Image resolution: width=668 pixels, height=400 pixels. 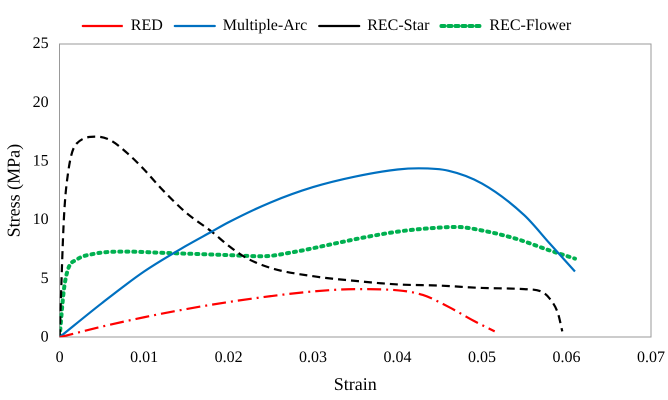 What do you see at coordinates (651, 357) in the screenshot?
I see `x-tick-label: 0.07` at bounding box center [651, 357].